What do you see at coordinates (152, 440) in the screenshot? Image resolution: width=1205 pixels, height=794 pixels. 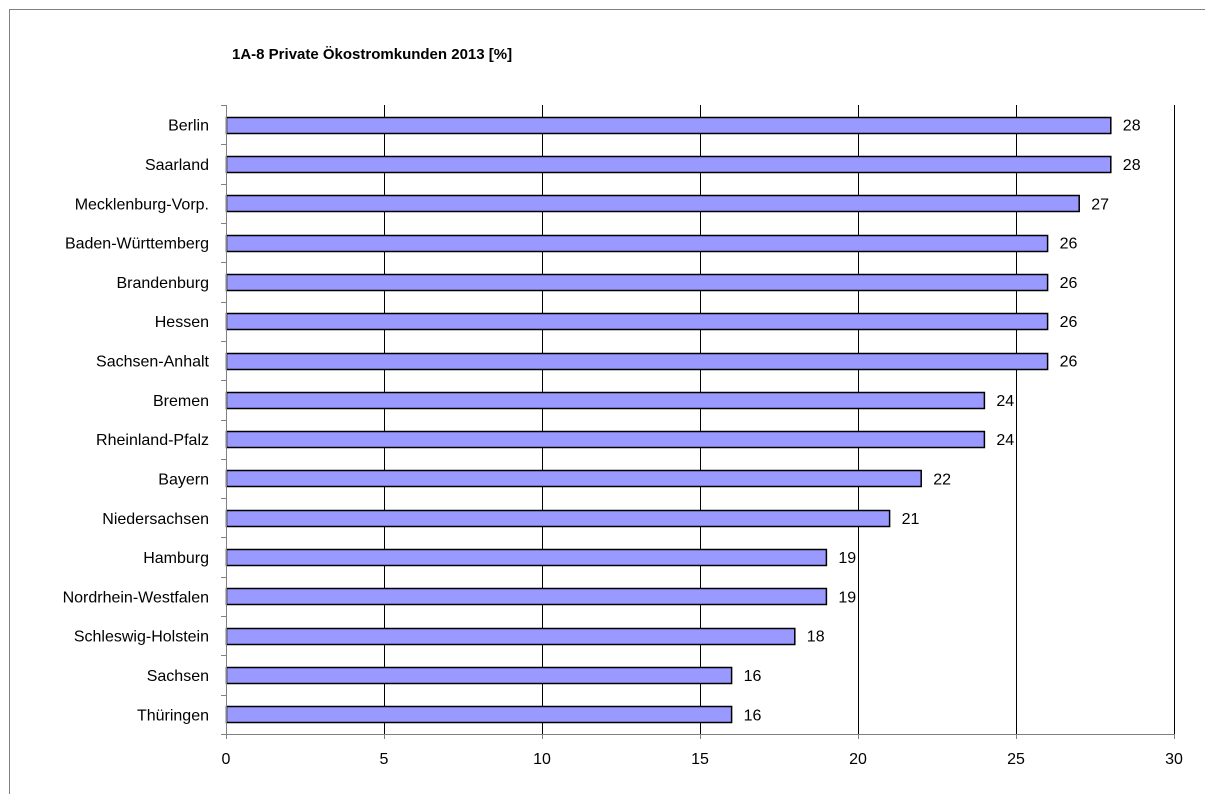 I see `category-label: Rheinland-Pfalz` at bounding box center [152, 440].